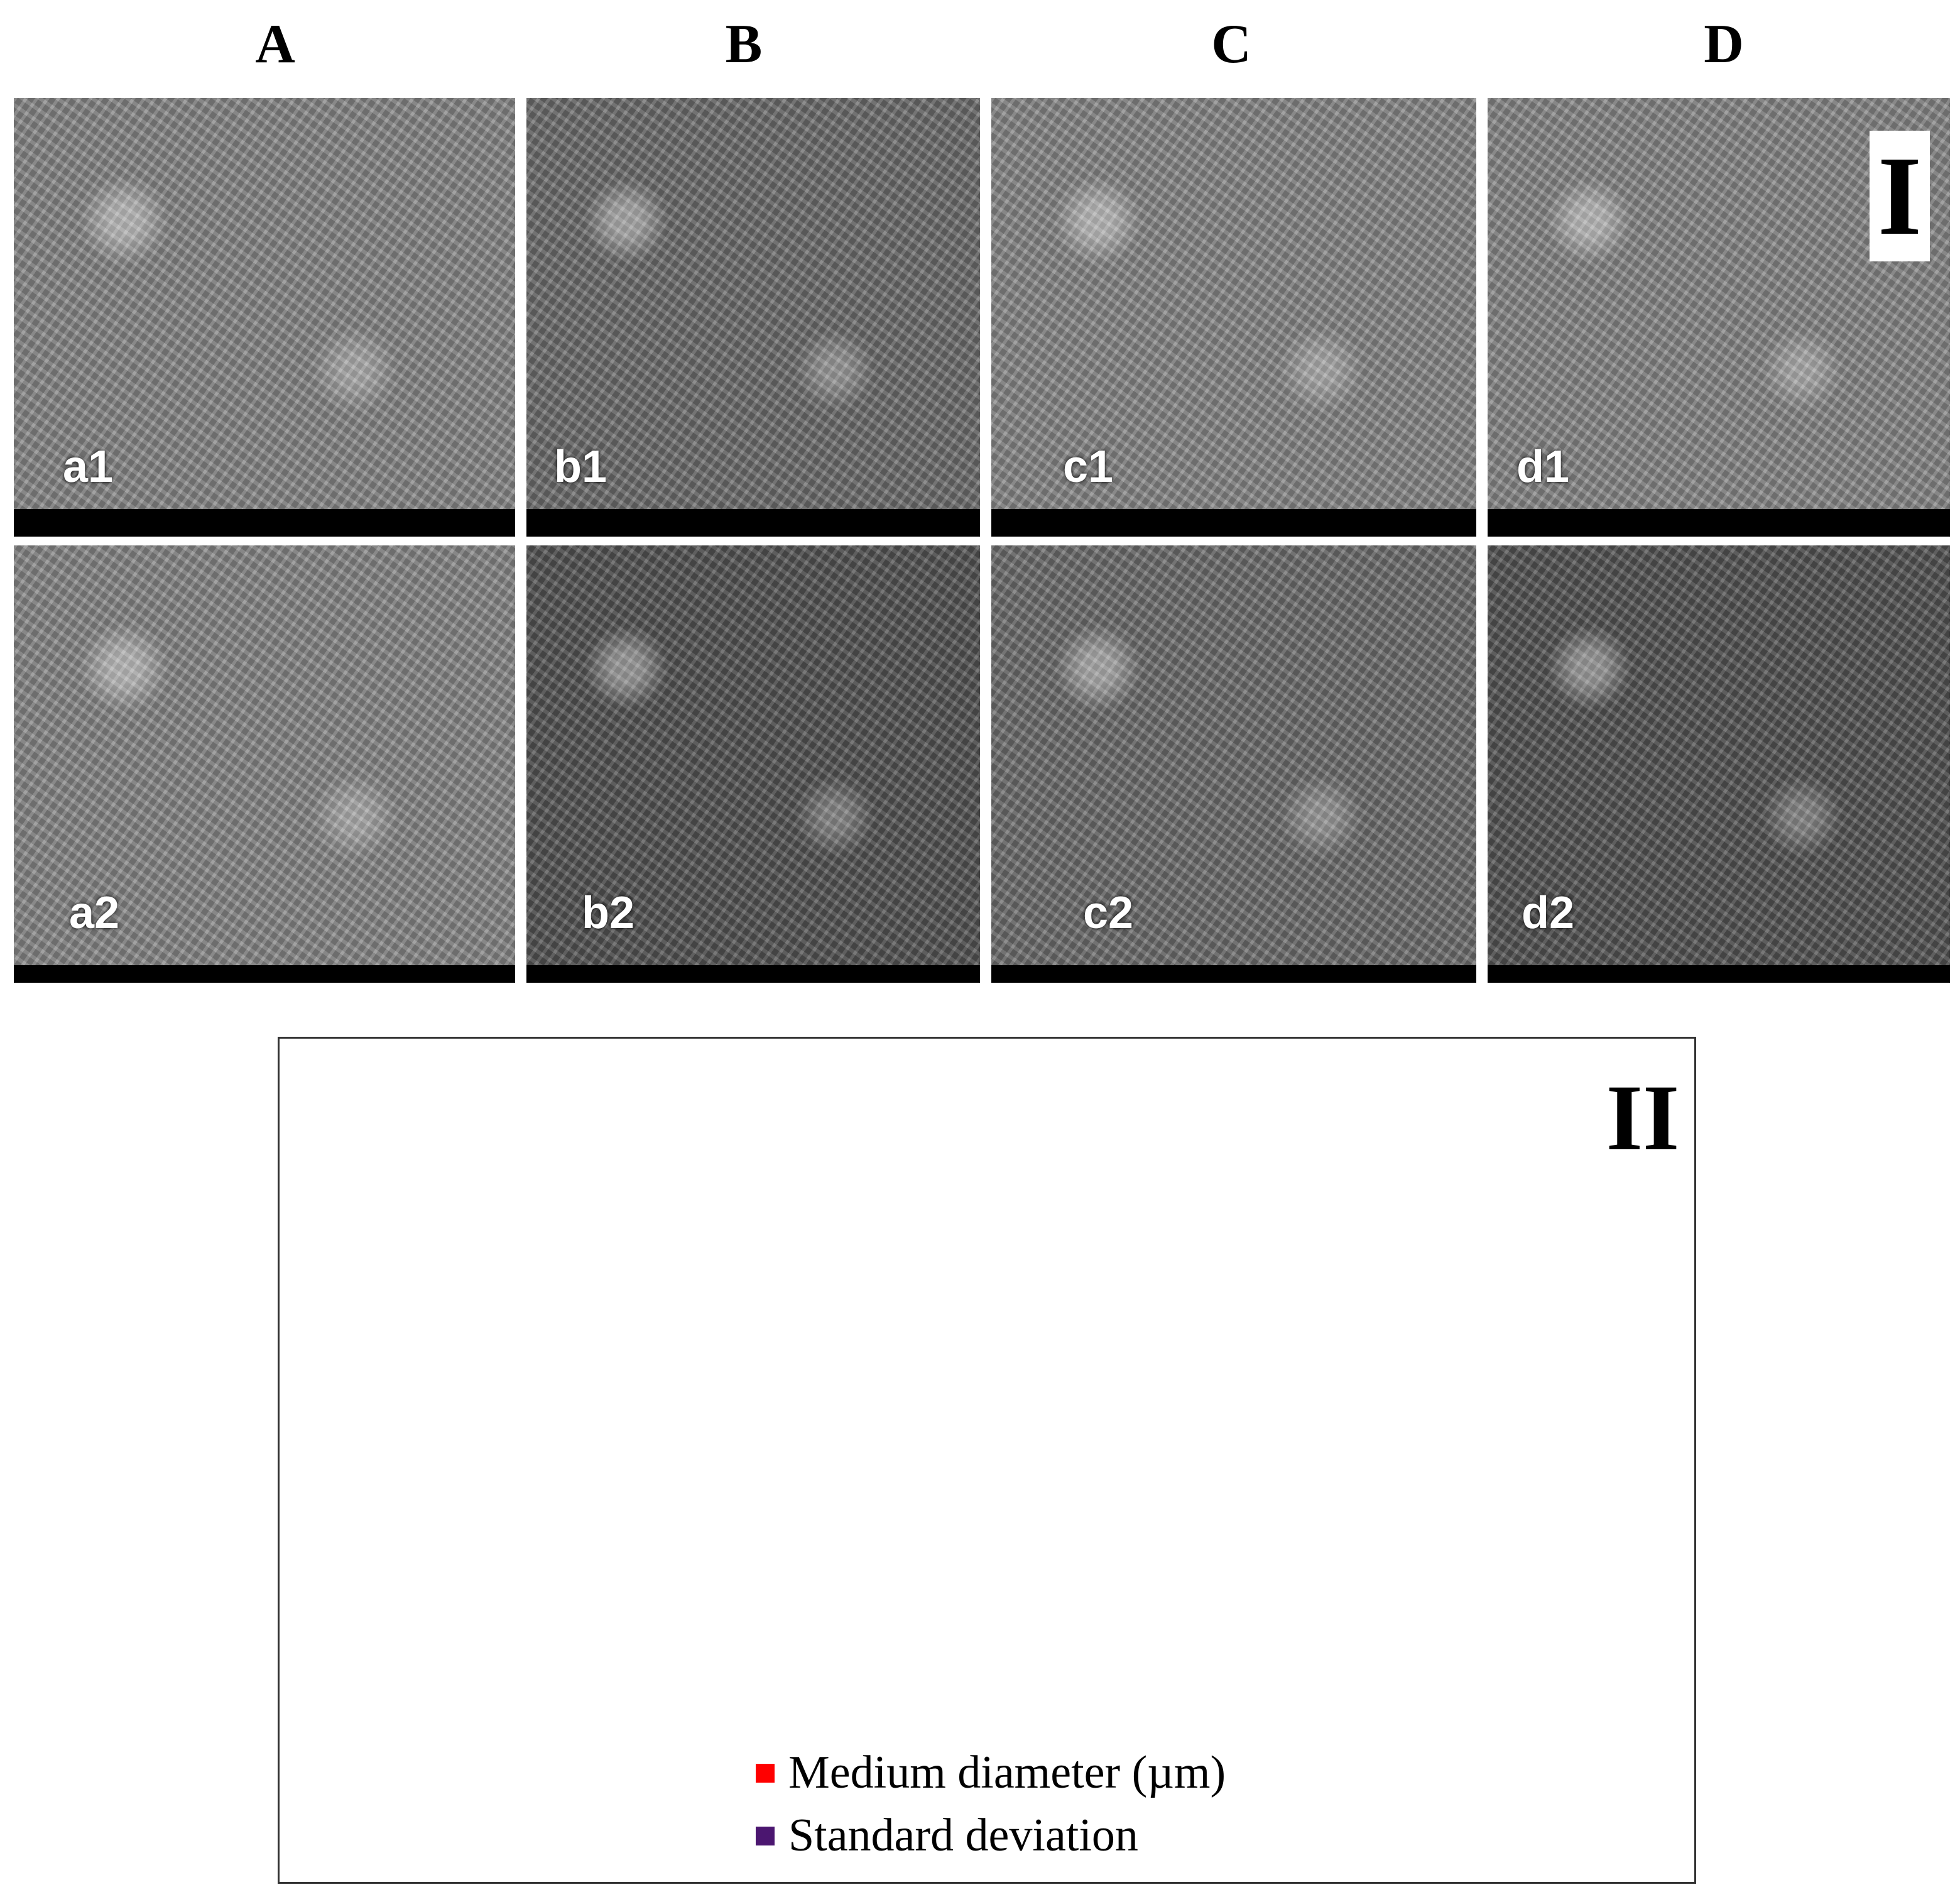  I want to click on panel-mark-i: I, so click(1900, 196).